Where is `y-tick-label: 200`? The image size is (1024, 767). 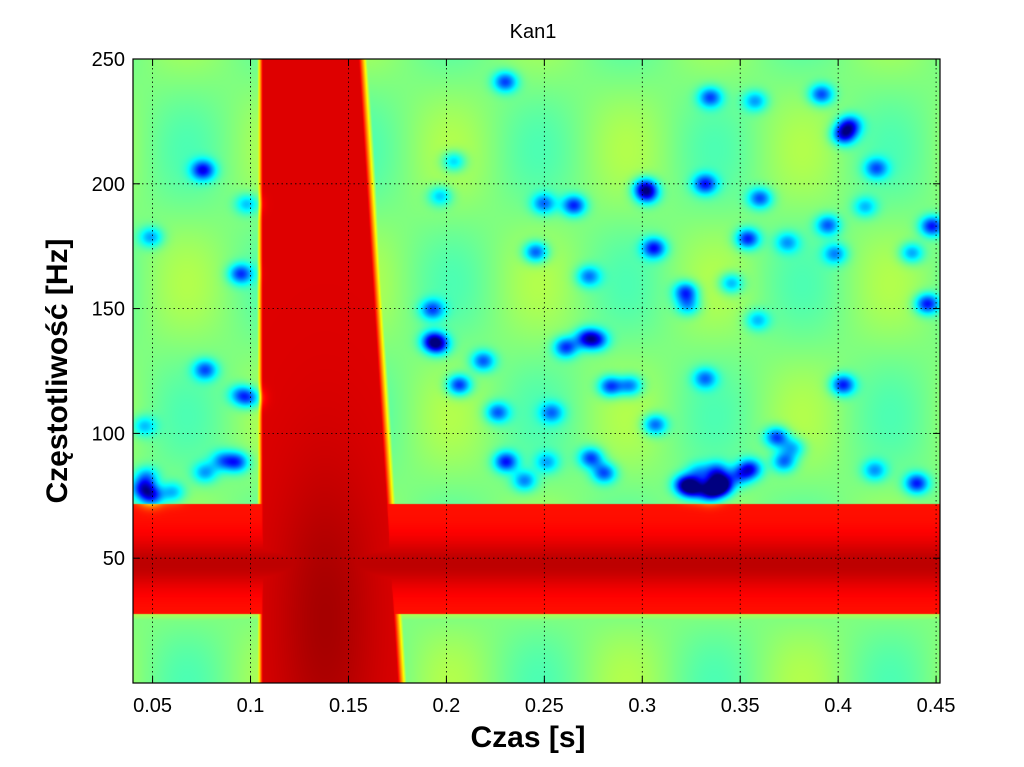
y-tick-label: 200 is located at coordinates (108, 185).